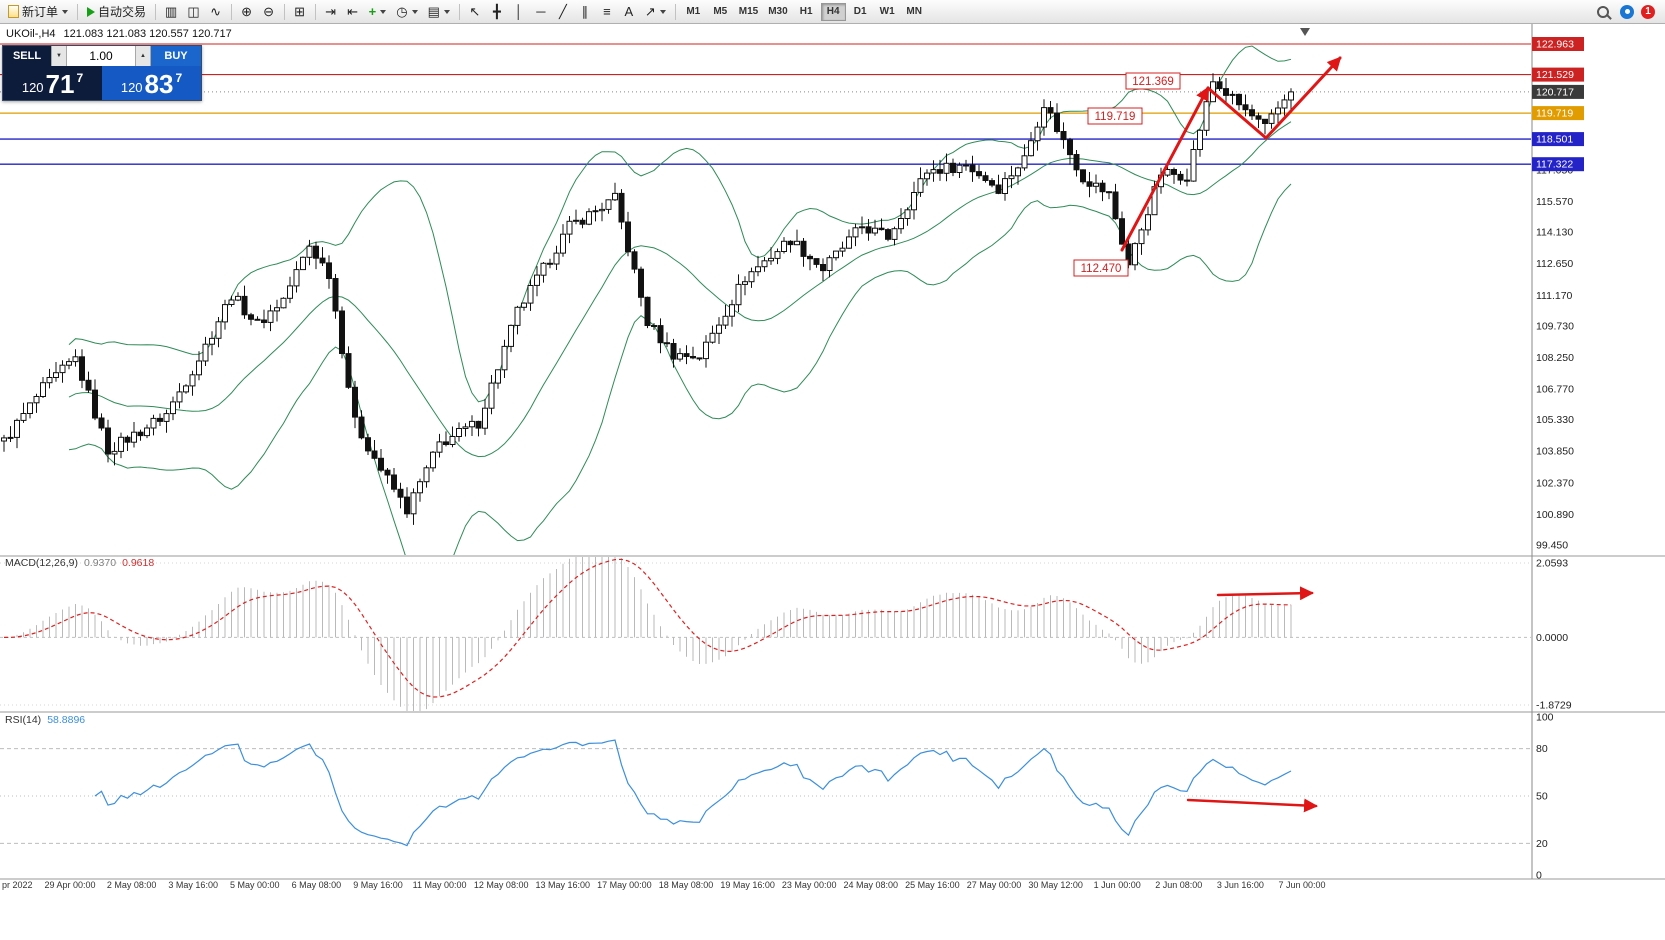  What do you see at coordinates (914, 12) in the screenshot?
I see `timeframe-MN-button: MN` at bounding box center [914, 12].